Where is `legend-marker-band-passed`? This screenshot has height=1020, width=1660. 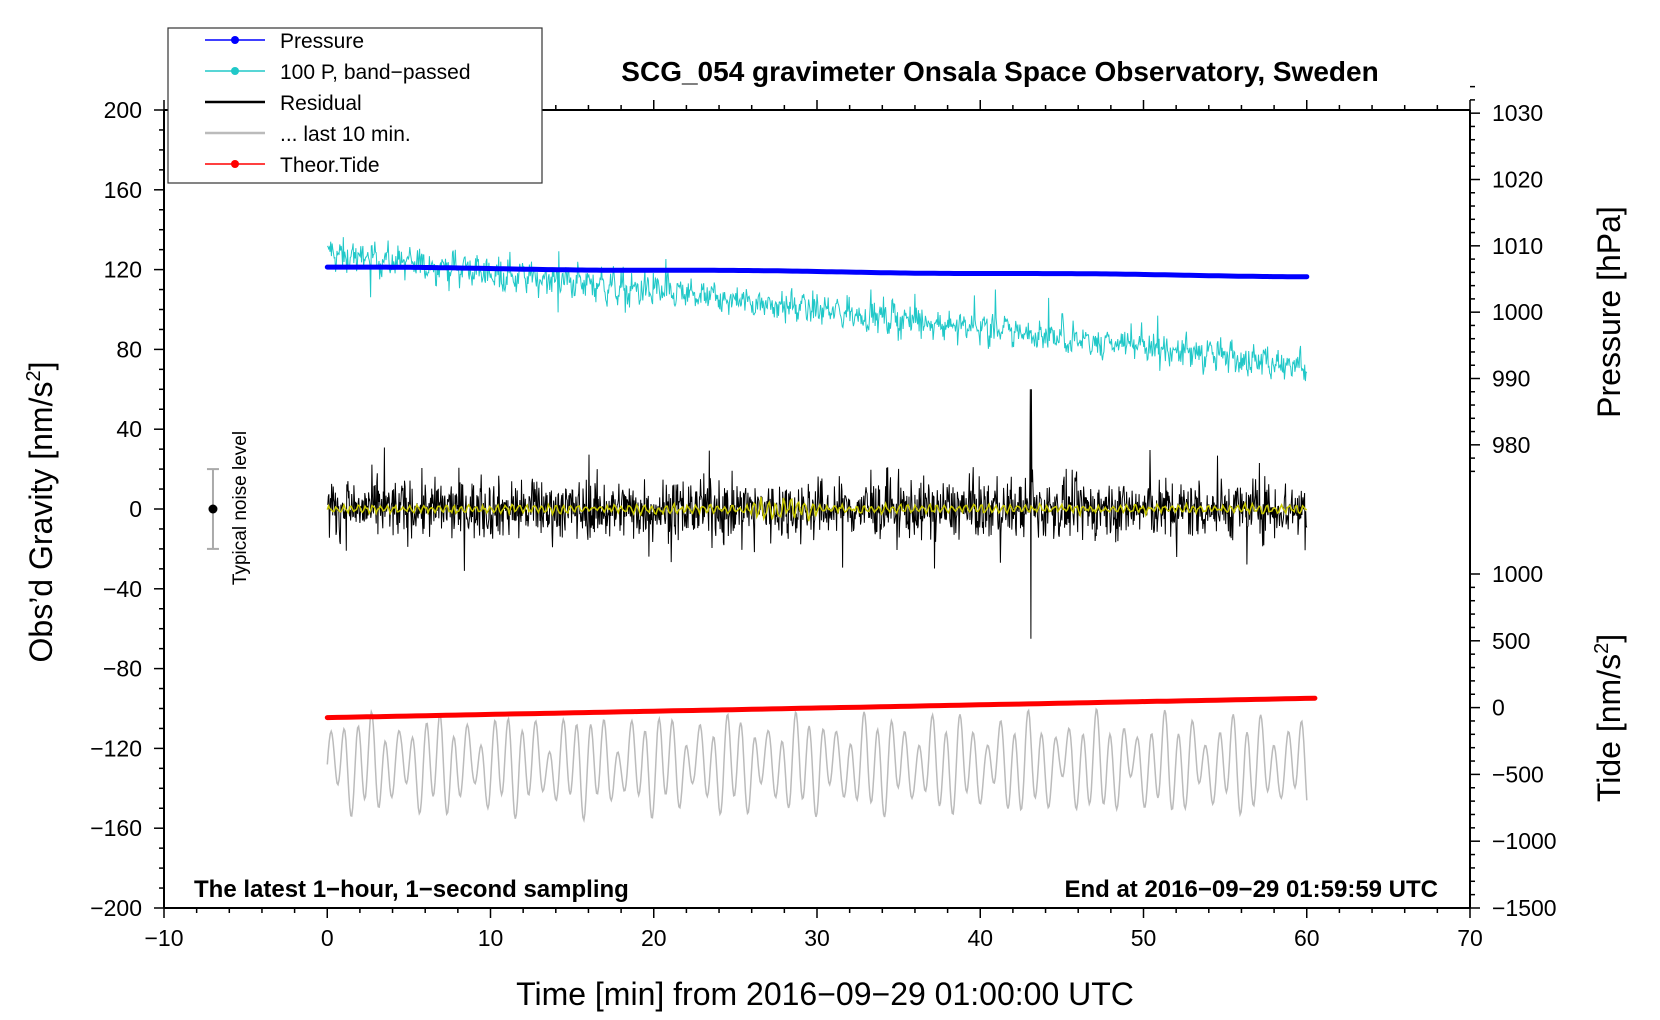 legend-marker-band-passed is located at coordinates (235, 71).